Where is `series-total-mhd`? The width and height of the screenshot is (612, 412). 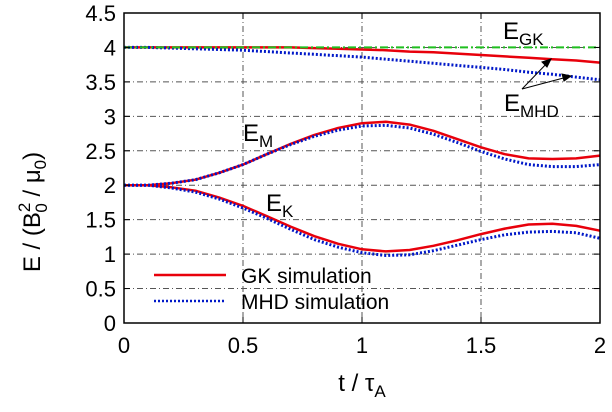 series-total-mhd is located at coordinates (362, 63).